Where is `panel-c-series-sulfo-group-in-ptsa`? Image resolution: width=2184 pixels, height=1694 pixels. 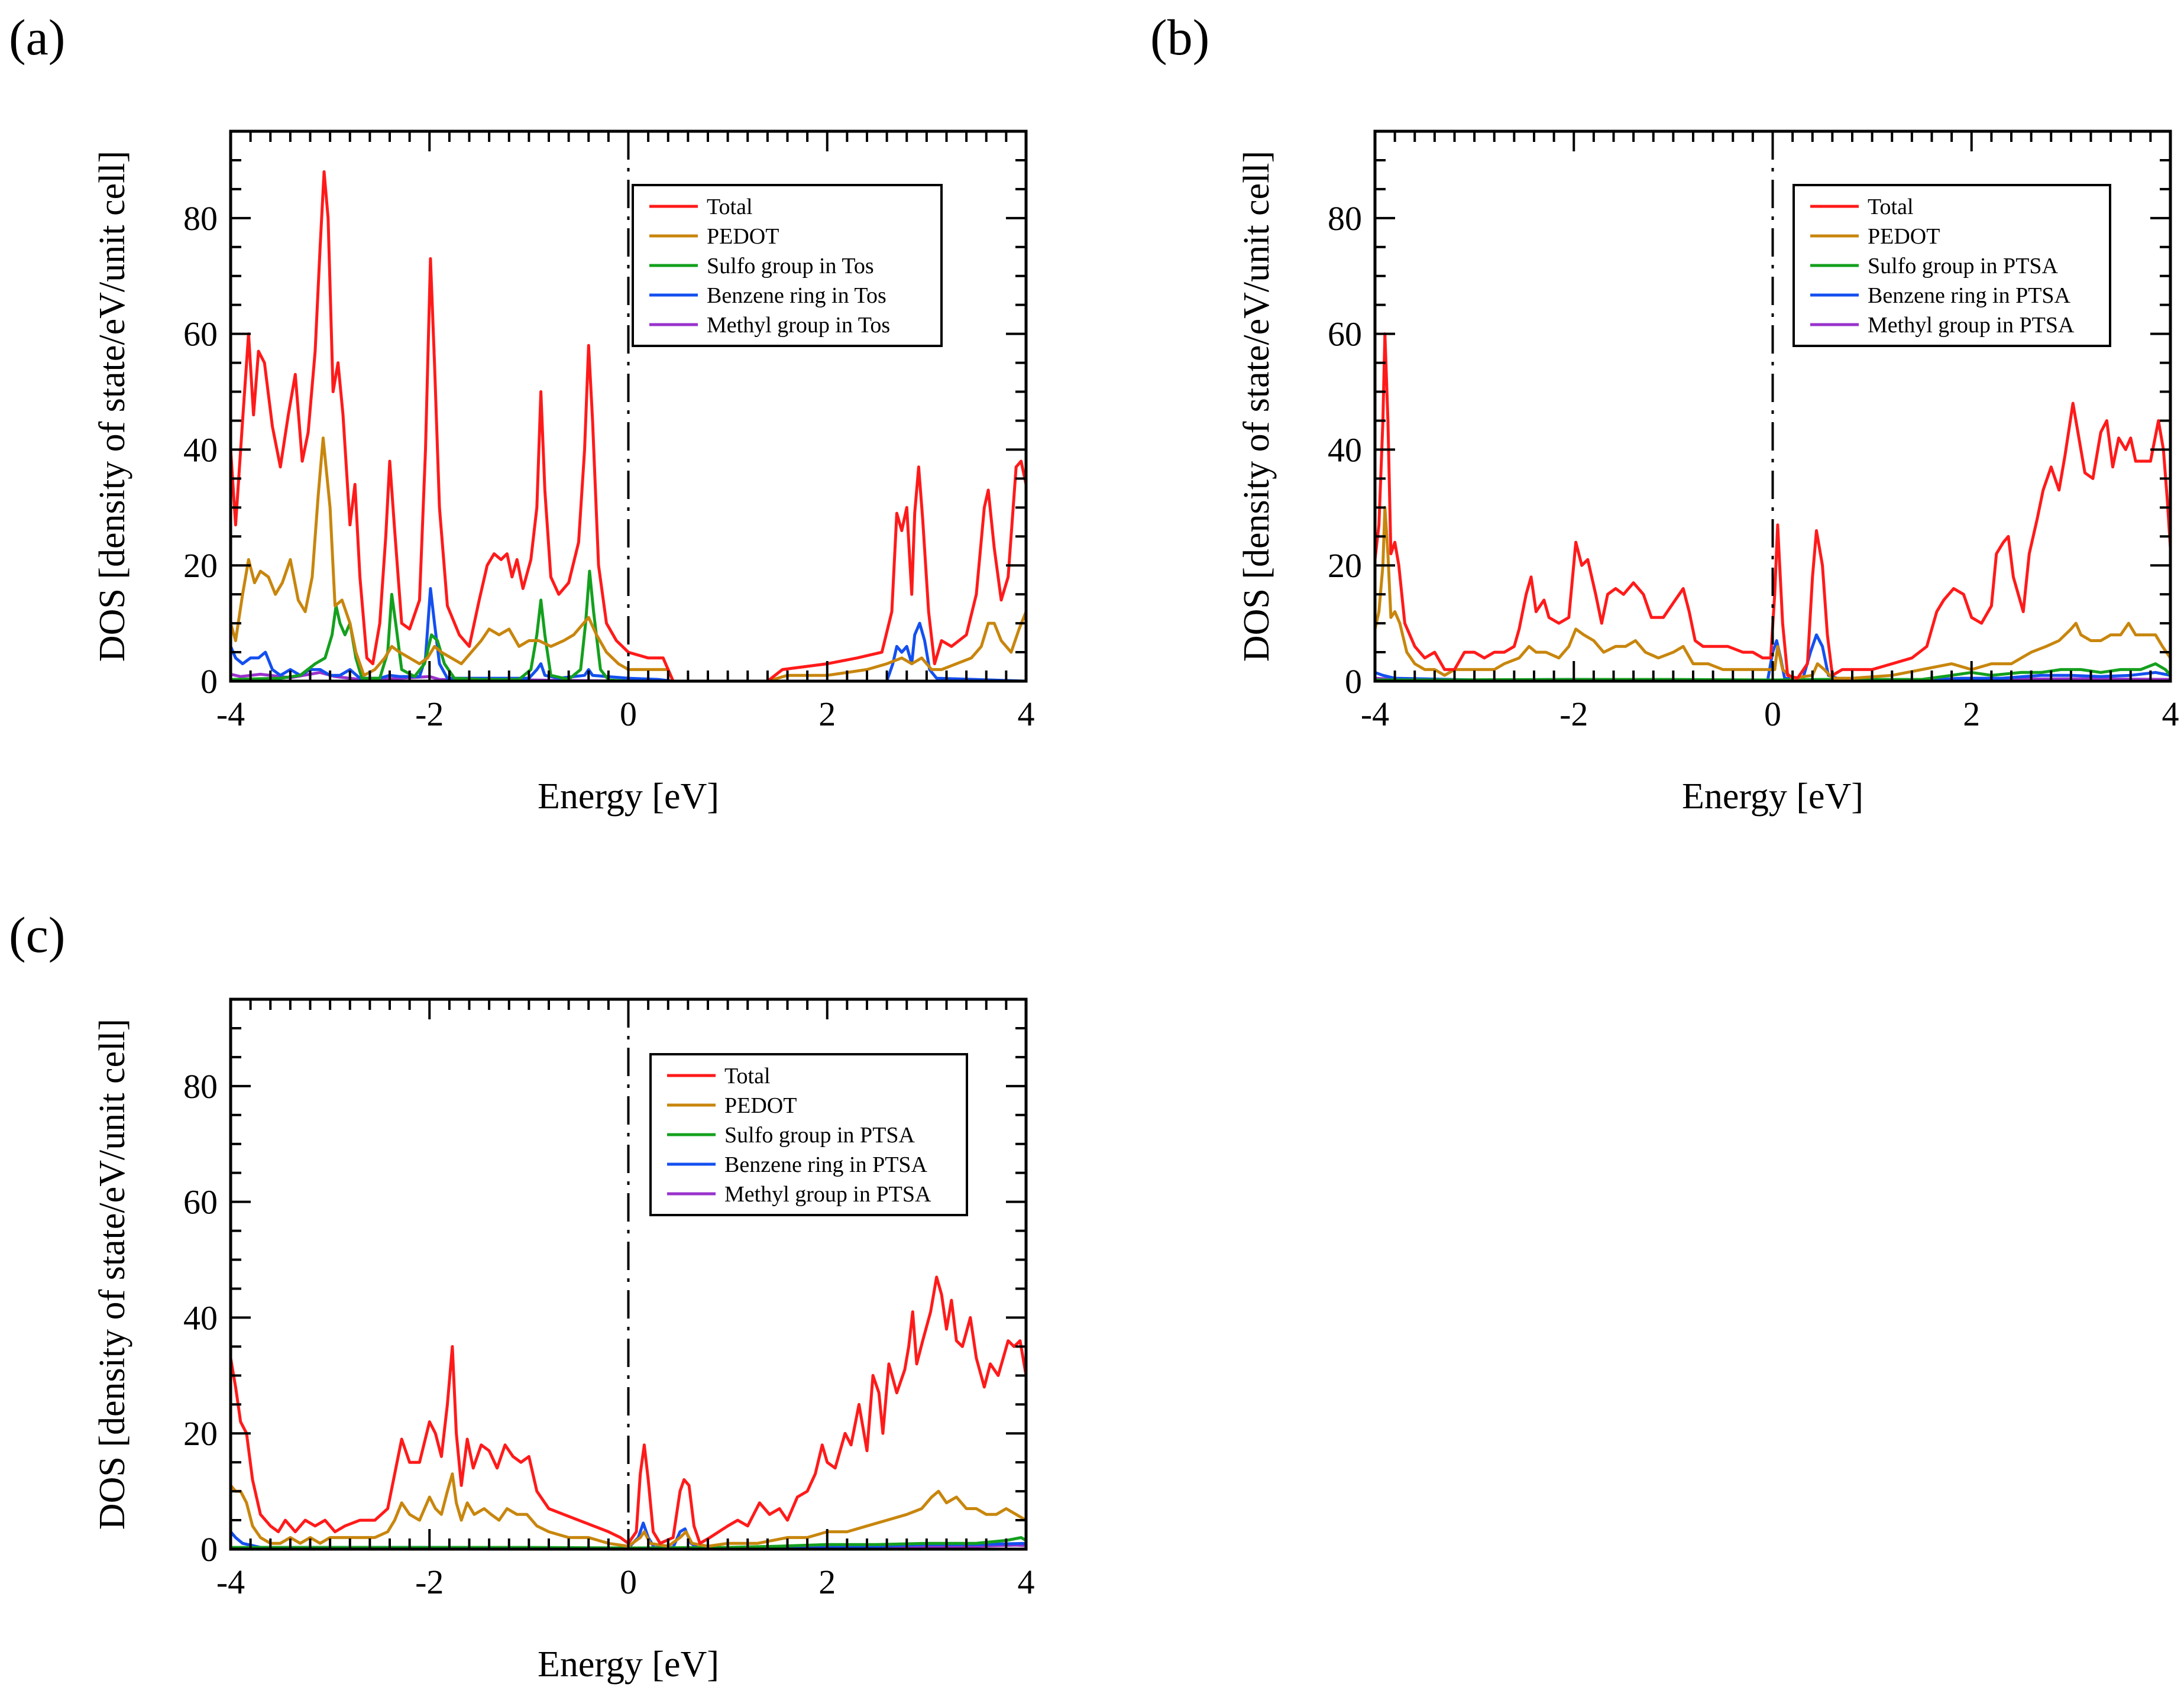
panel-c-series-sulfo-group-in-ptsa is located at coordinates (629, 1543).